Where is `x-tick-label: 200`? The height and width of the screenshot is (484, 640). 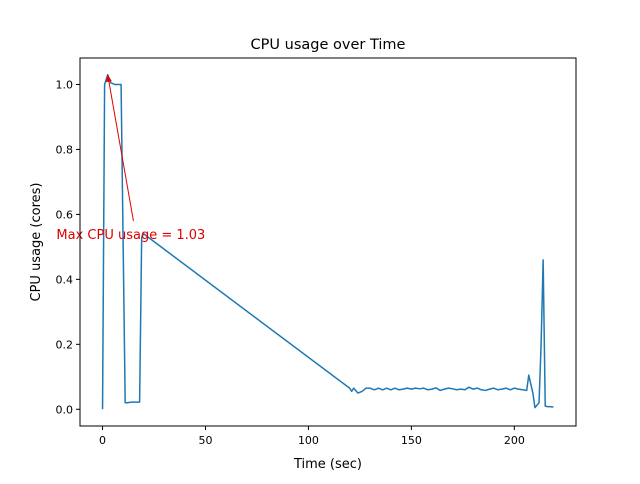 x-tick-label: 200 is located at coordinates (514, 440).